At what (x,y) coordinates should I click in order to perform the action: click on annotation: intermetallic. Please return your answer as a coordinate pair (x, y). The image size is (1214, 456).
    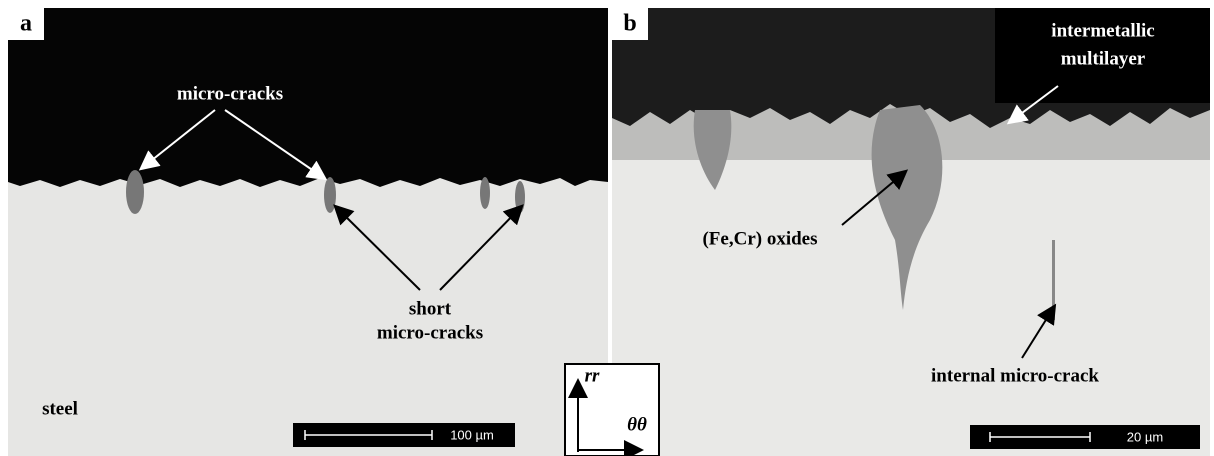
    Looking at the image, I should click on (1102, 30).